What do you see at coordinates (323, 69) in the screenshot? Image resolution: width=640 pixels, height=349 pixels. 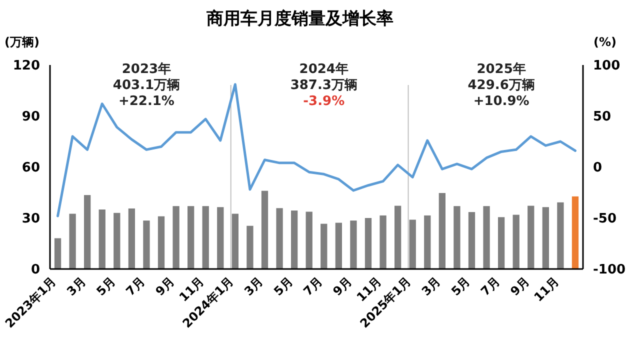 I see `annotation: 2024年` at bounding box center [323, 69].